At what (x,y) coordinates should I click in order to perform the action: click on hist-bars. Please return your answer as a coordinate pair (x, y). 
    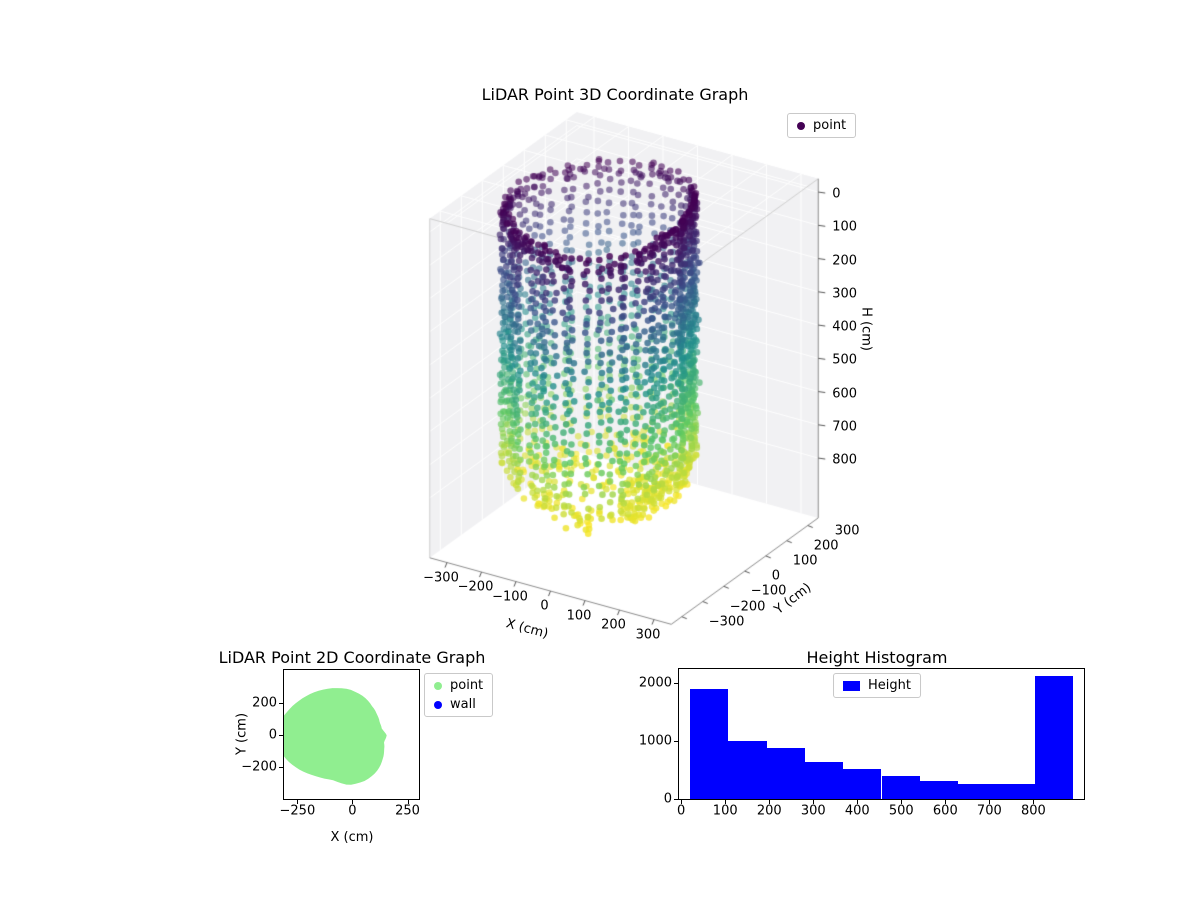
    Looking at the image, I should click on (881, 734).